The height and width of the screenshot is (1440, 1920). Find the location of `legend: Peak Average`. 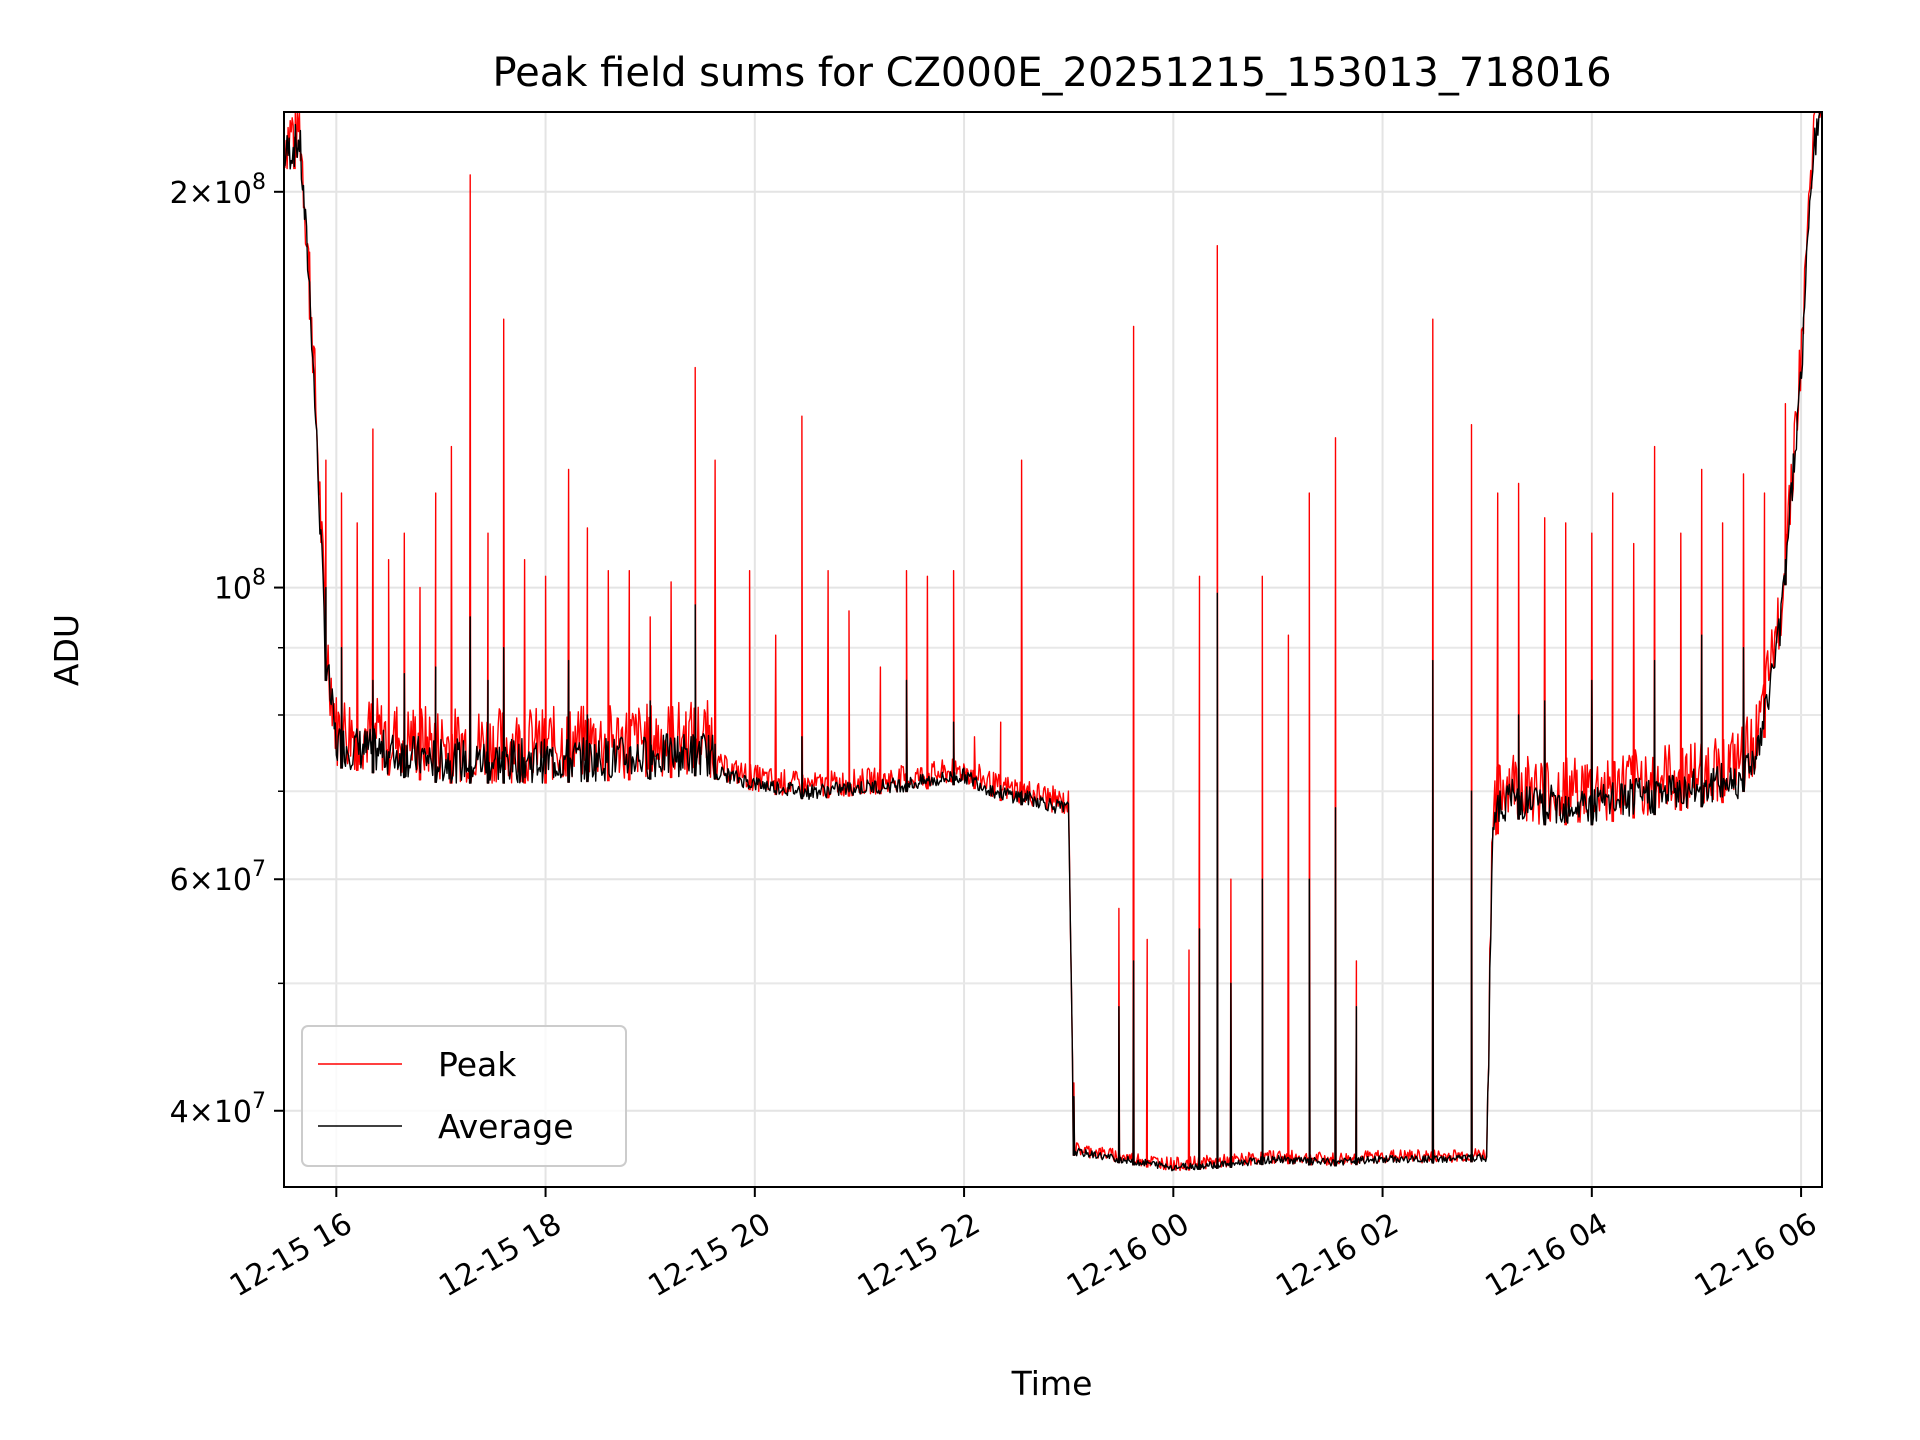

legend: Peak Average is located at coordinates (464, 1096).